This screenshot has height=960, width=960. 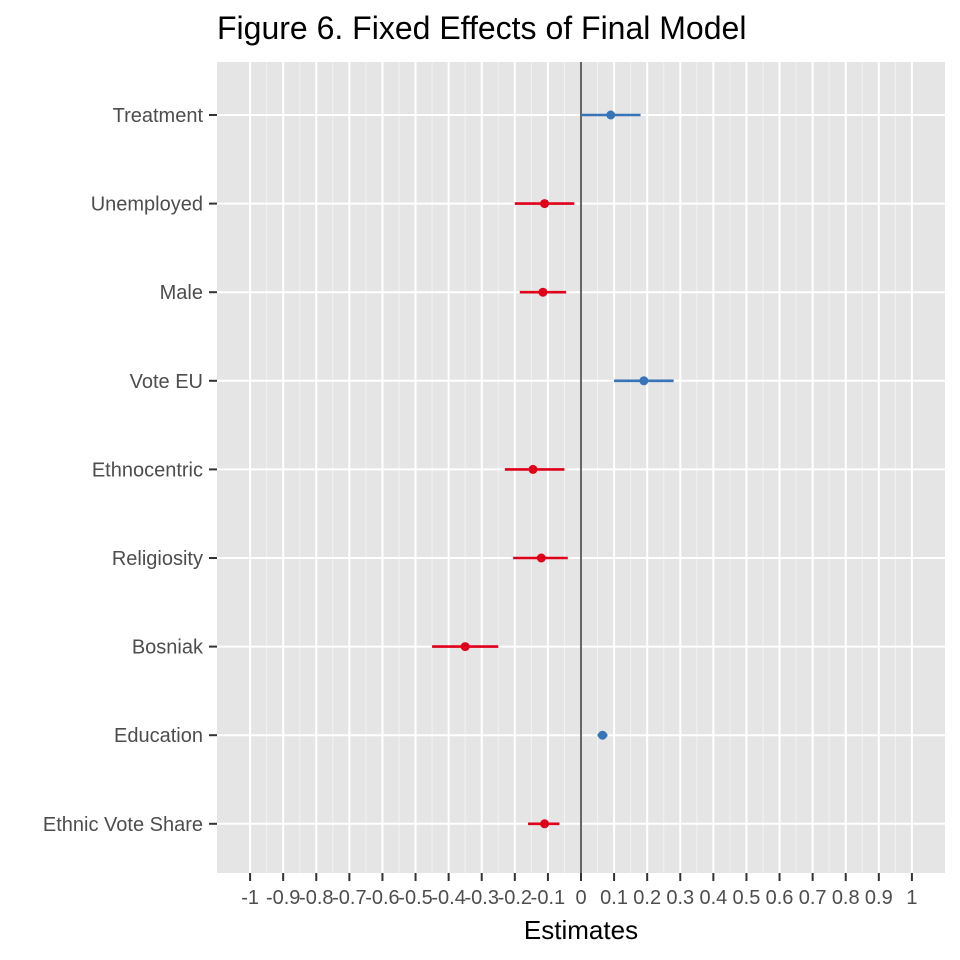 I want to click on x-tick-label: 0.2, so click(x=647, y=898).